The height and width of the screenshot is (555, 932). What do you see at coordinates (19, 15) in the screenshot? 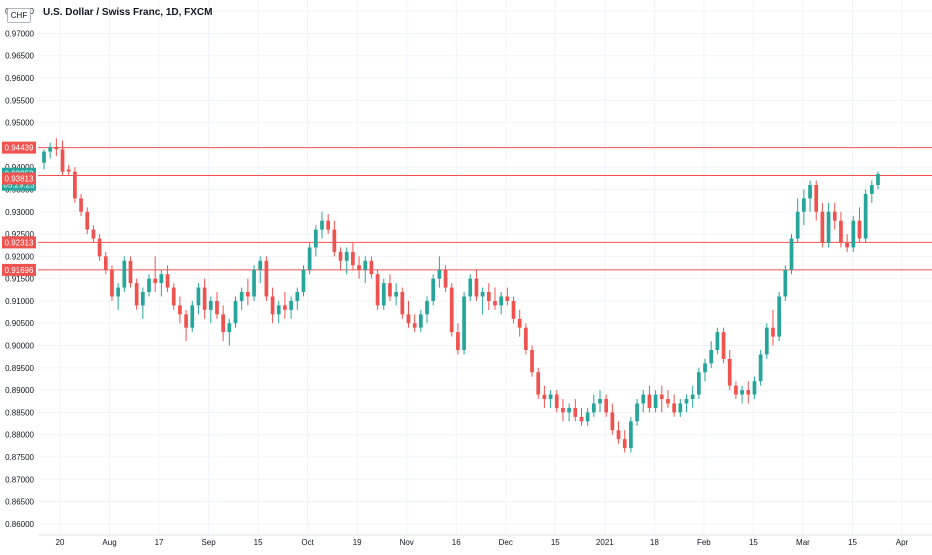
I see `symbol-badge: CHF` at bounding box center [19, 15].